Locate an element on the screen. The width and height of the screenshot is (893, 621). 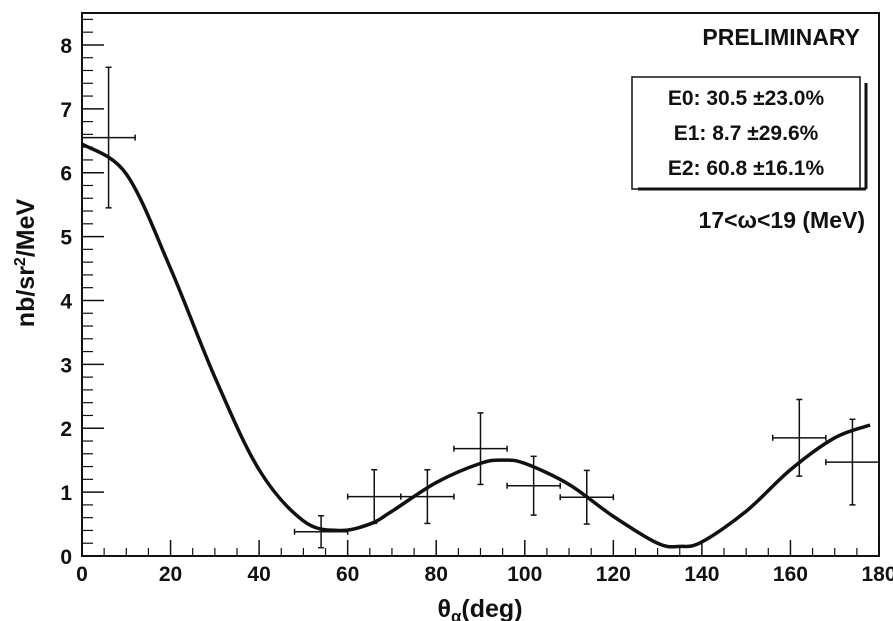
y-tick-label: 0 is located at coordinates (66, 557).